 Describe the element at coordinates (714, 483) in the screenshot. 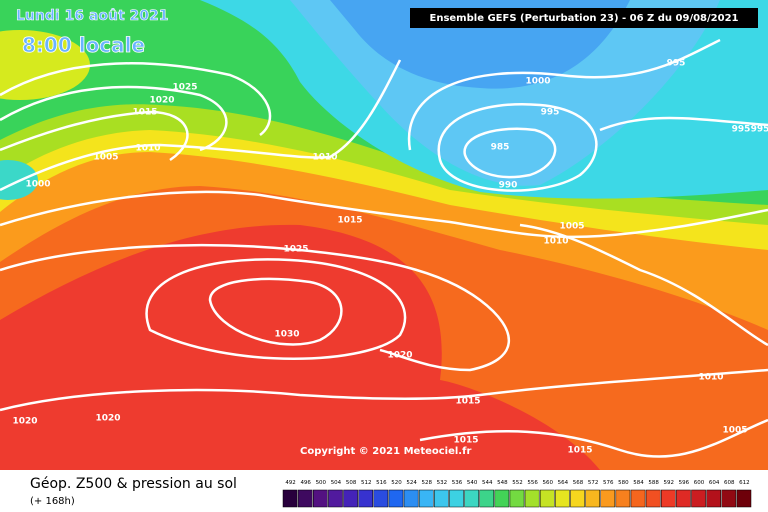

I see `legend-tick: 604` at that location.